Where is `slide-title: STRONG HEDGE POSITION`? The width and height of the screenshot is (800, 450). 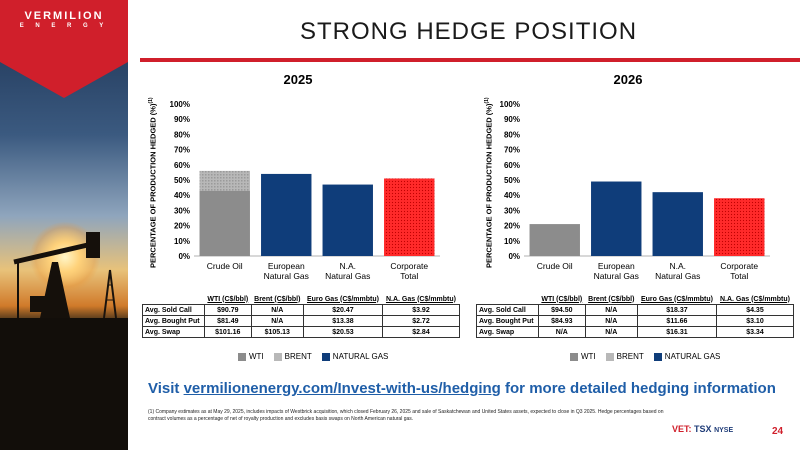 slide-title: STRONG HEDGE POSITION is located at coordinates (469, 31).